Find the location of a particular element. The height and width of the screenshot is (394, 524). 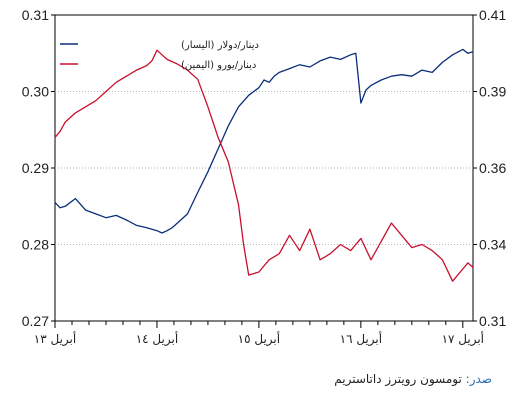

x-axis: أبريل ١٣ أبريل ١٤ أبريل ١٥ أبريل ١٦ أبريل ١٧ is located at coordinates (259, 334).